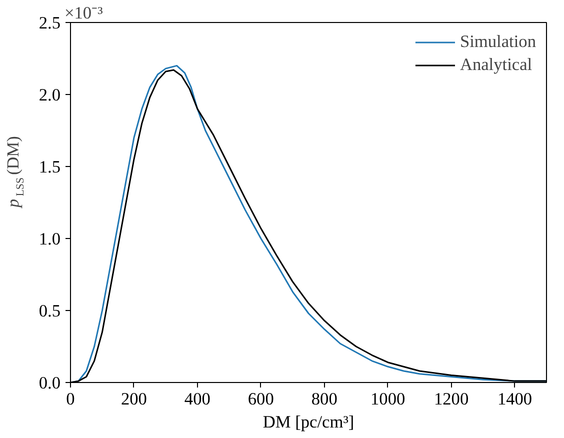 The width and height of the screenshot is (564, 438). Describe the element at coordinates (496, 65) in the screenshot. I see `legend-label: Analytical` at that location.